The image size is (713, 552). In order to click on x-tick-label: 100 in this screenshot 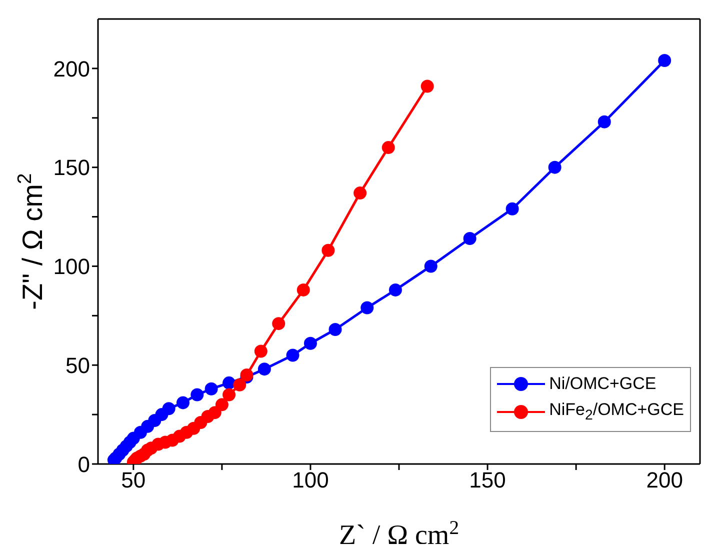, I will do `click(310, 480)`.